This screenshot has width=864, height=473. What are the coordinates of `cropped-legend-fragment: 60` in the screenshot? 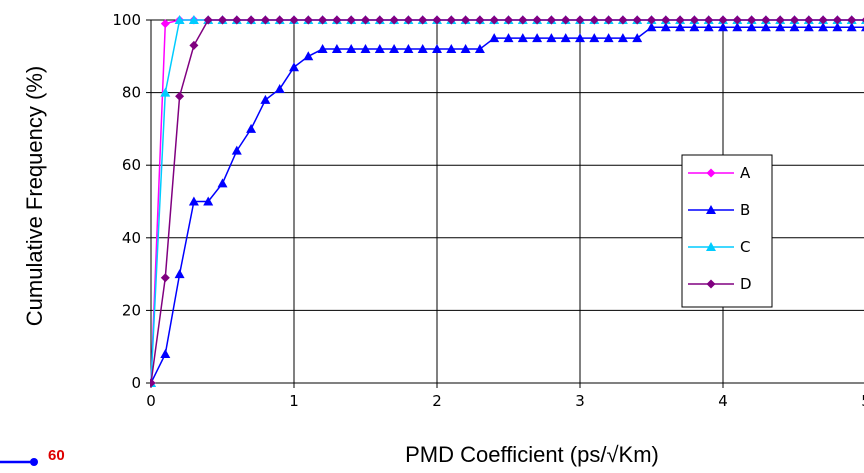 It's located at (32, 456).